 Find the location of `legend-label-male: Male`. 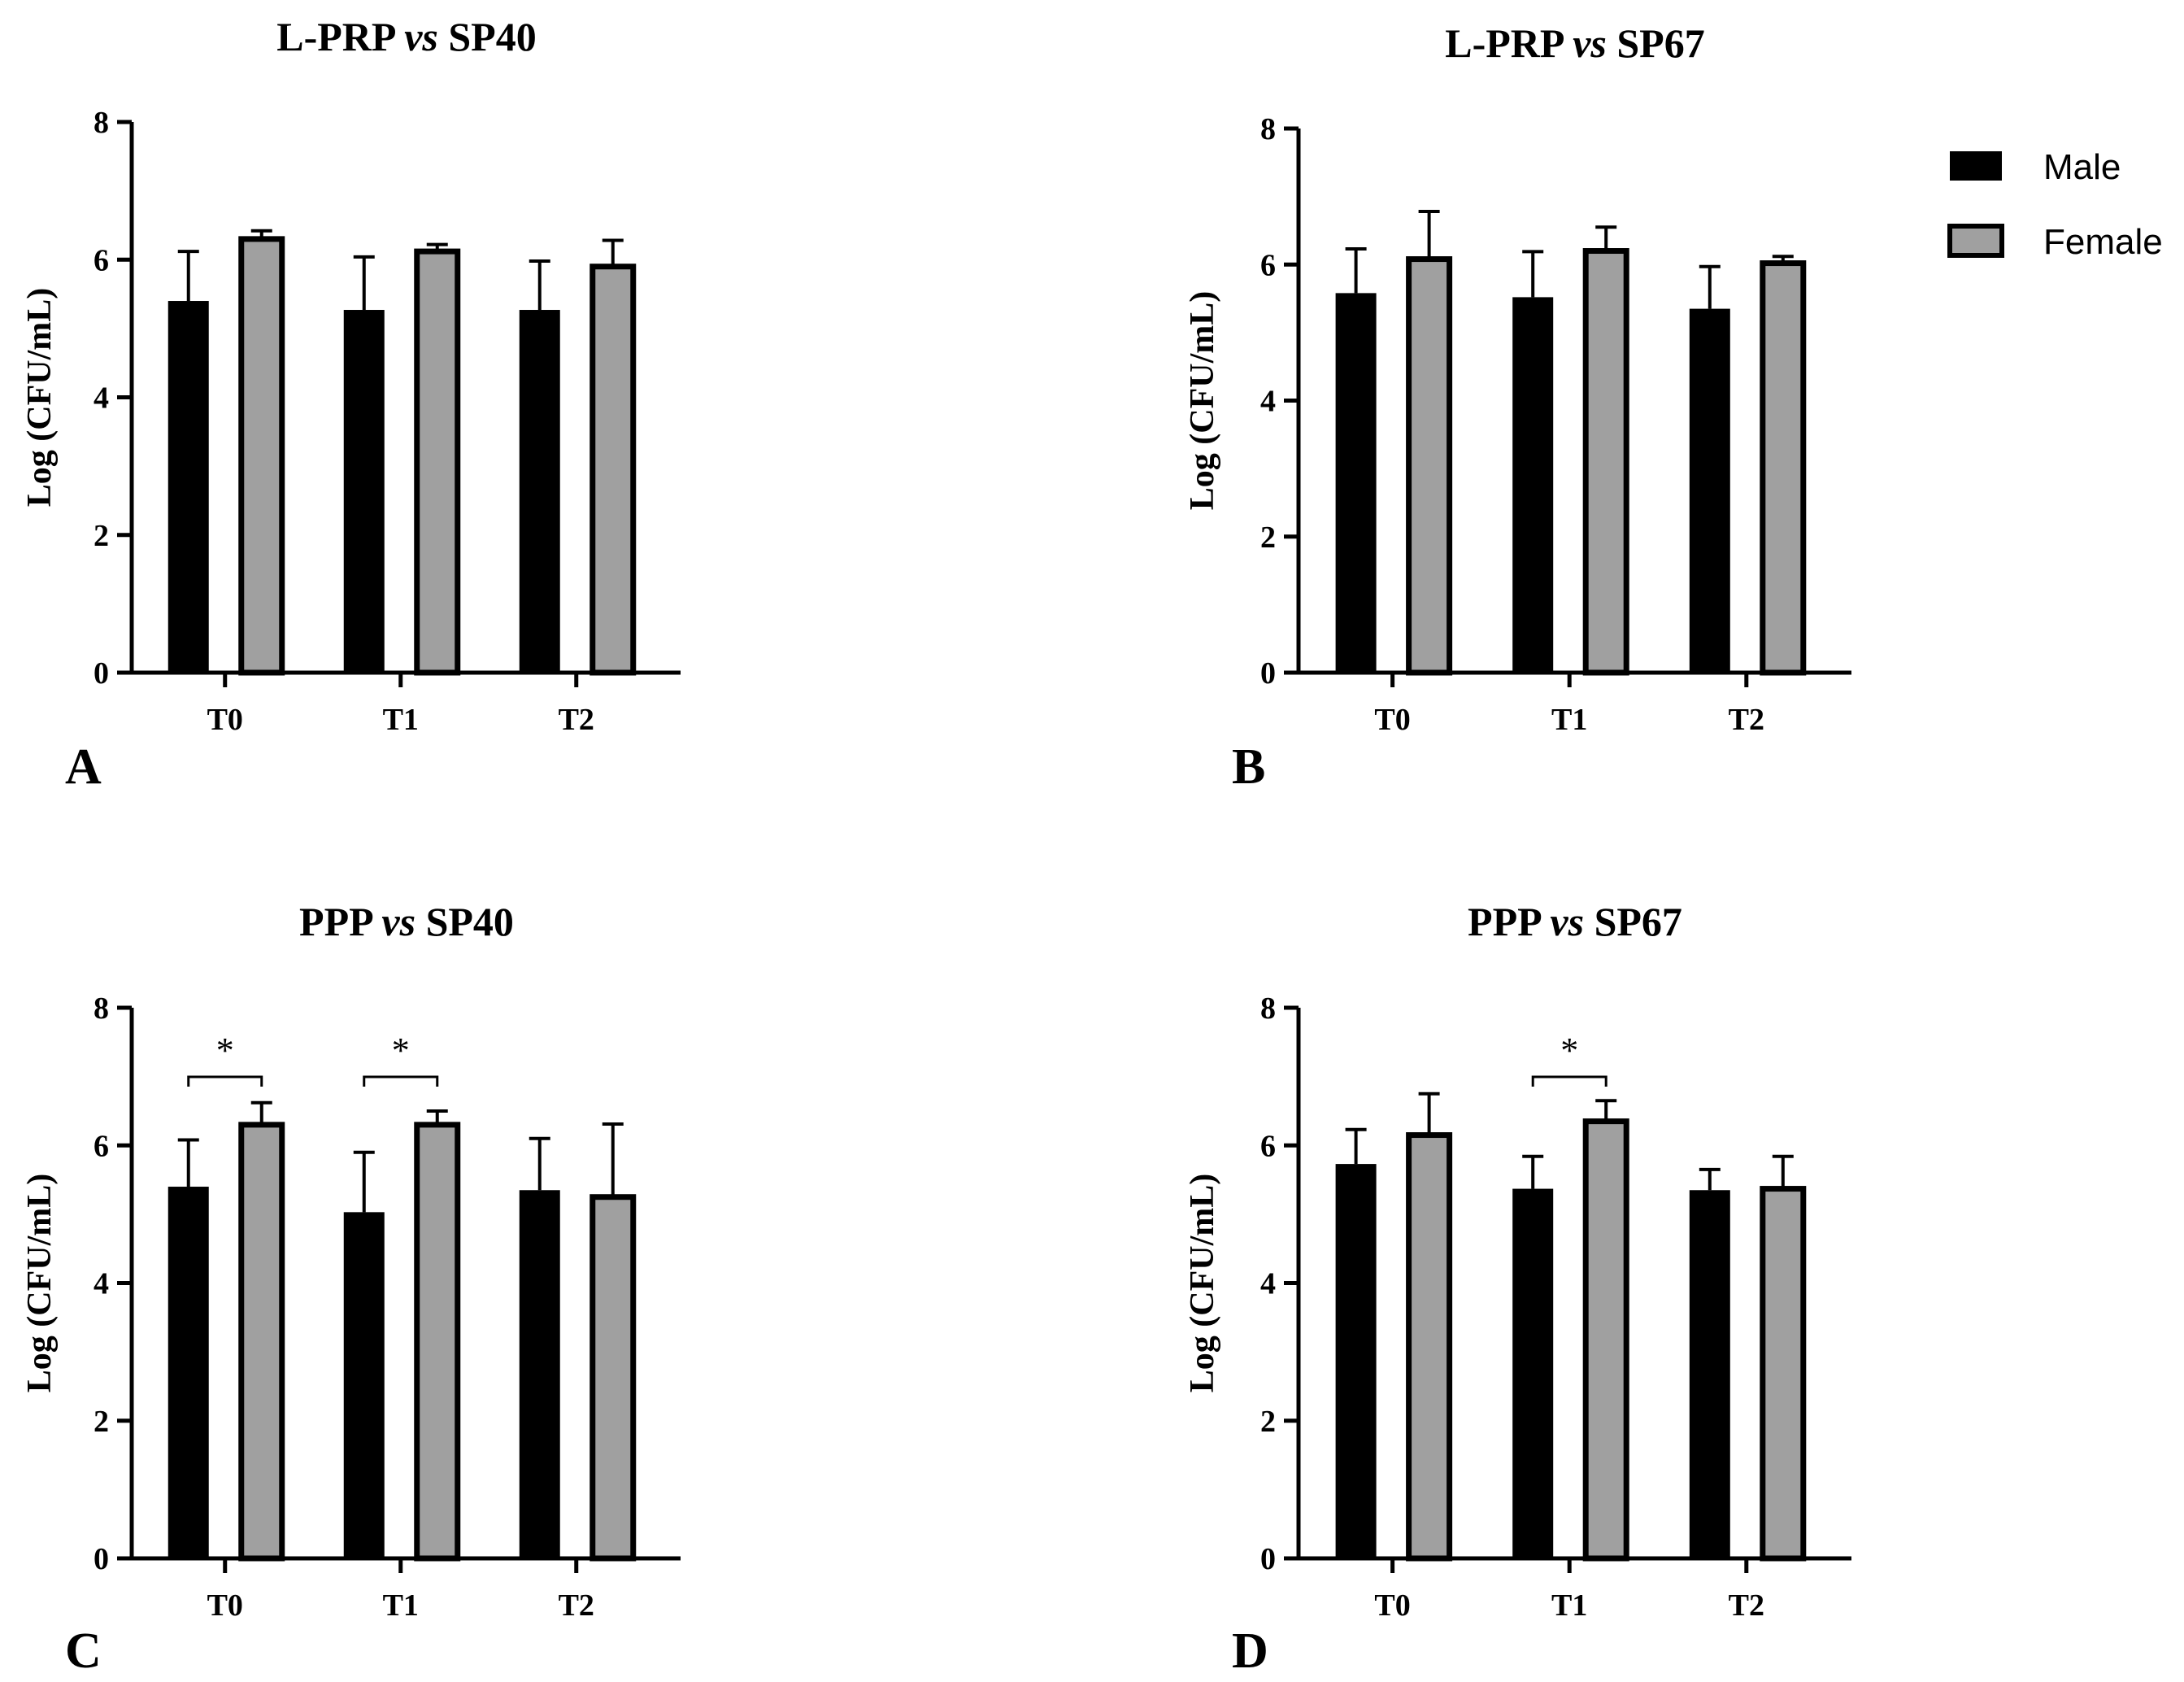

legend-label-male: Male is located at coordinates (2082, 167).